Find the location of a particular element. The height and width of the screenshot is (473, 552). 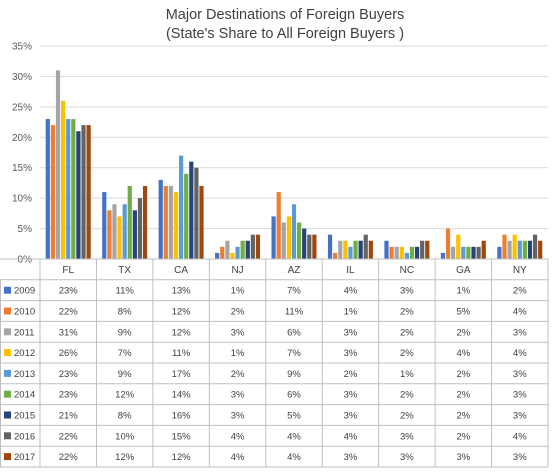

bar-2011-FL is located at coordinates (58, 164).